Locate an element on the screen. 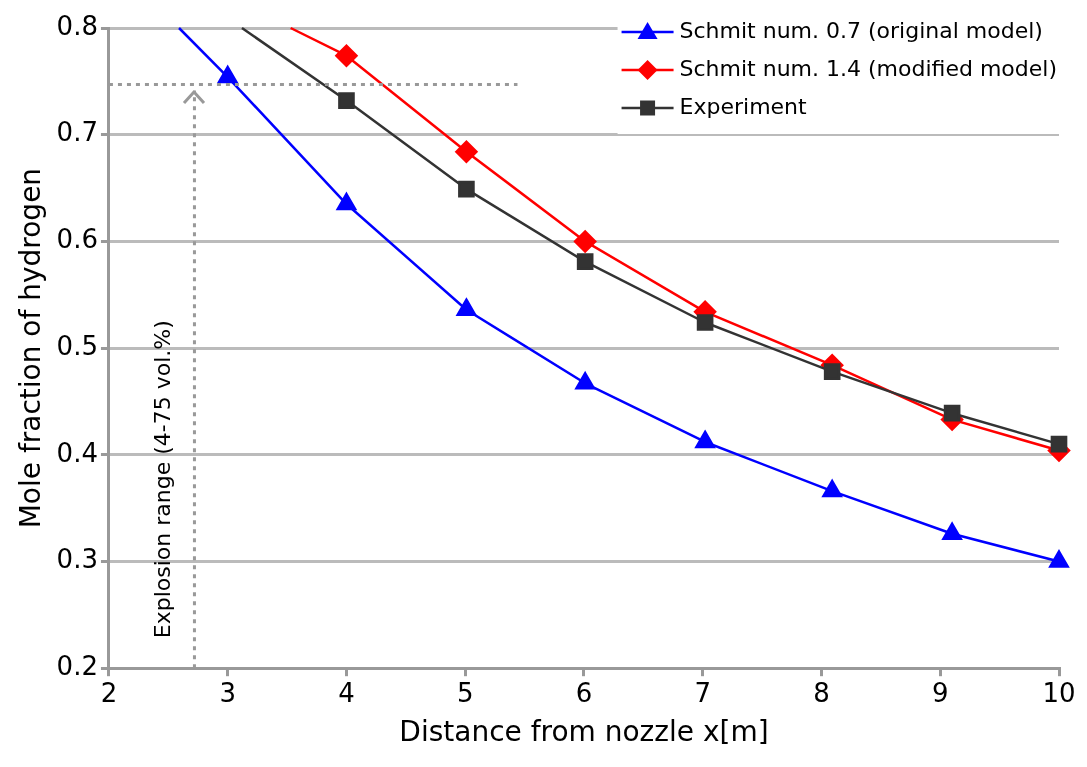 This screenshot has height=767, width=1087. x-tick-label: 7 is located at coordinates (702, 692).